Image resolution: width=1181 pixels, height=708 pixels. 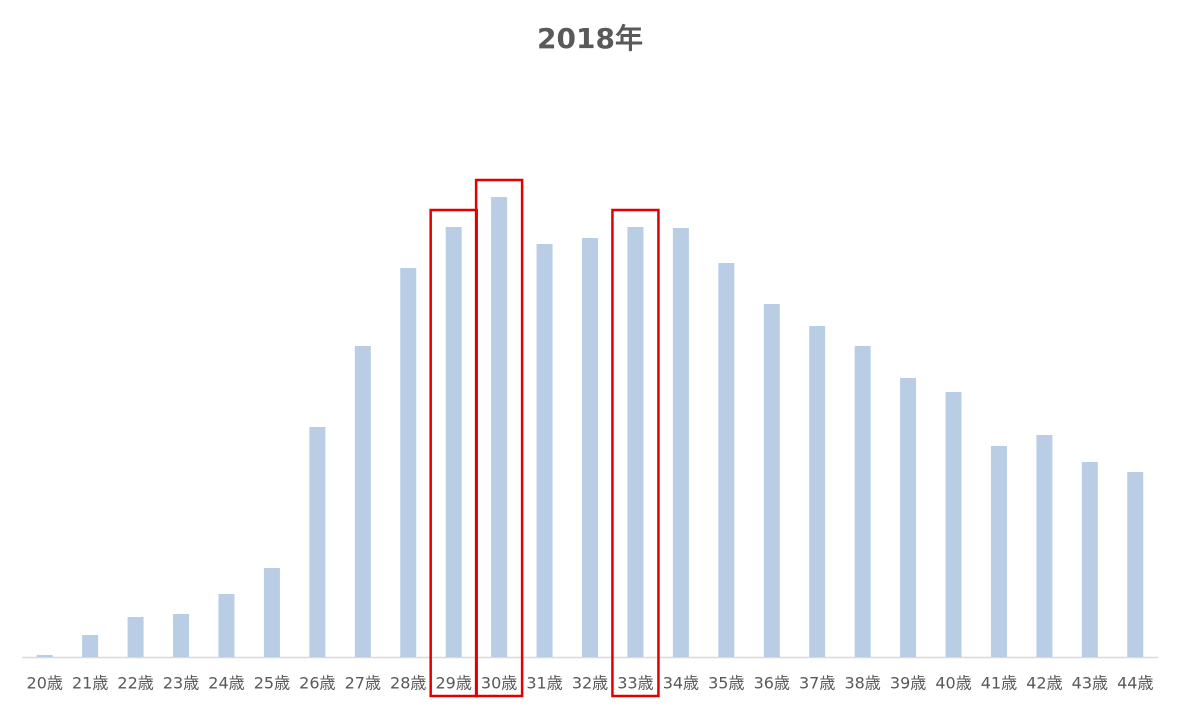 I want to click on x-tick-label: 27歳, so click(x=363, y=683).